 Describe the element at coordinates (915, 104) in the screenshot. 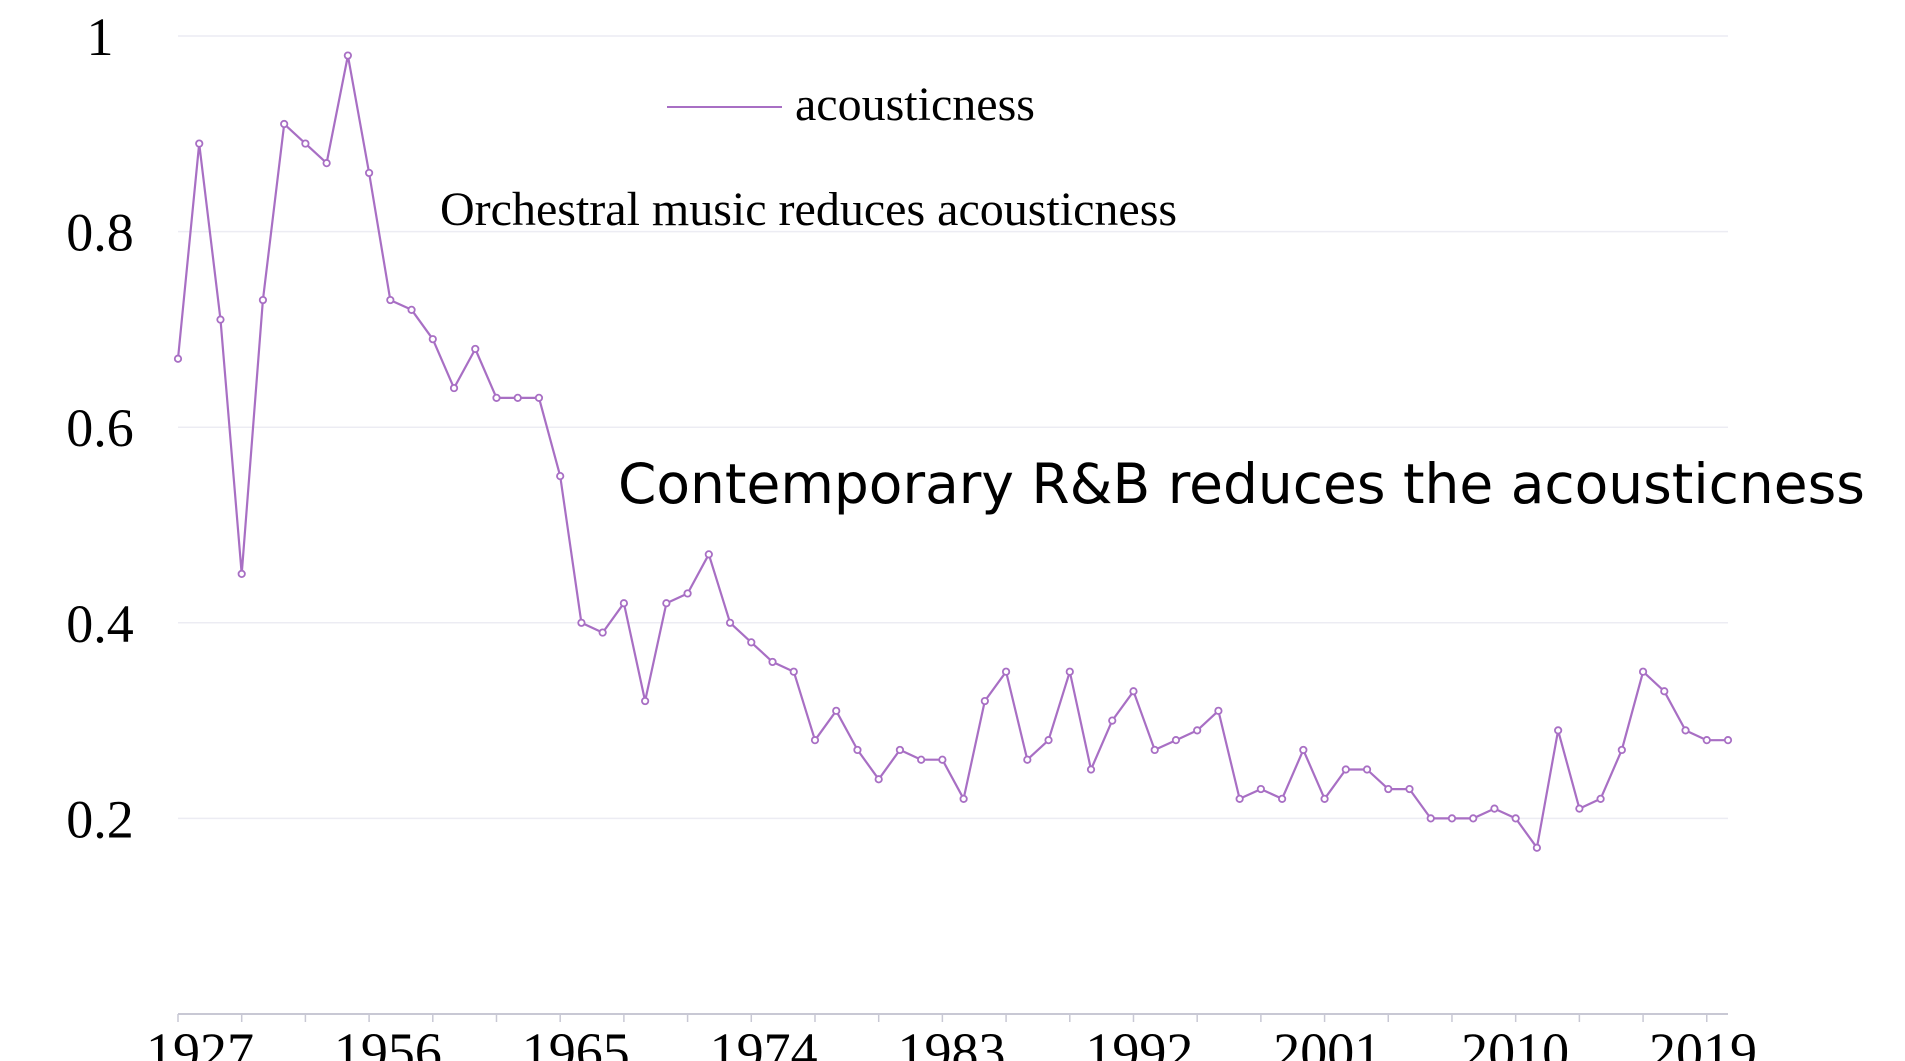

I see `legend-label-acousticness: acousticness` at that location.